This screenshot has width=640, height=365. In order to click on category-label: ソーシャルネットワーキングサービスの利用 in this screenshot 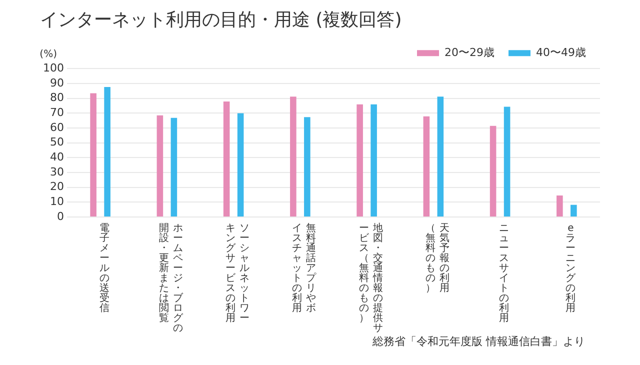, I will do `click(238, 273)`.